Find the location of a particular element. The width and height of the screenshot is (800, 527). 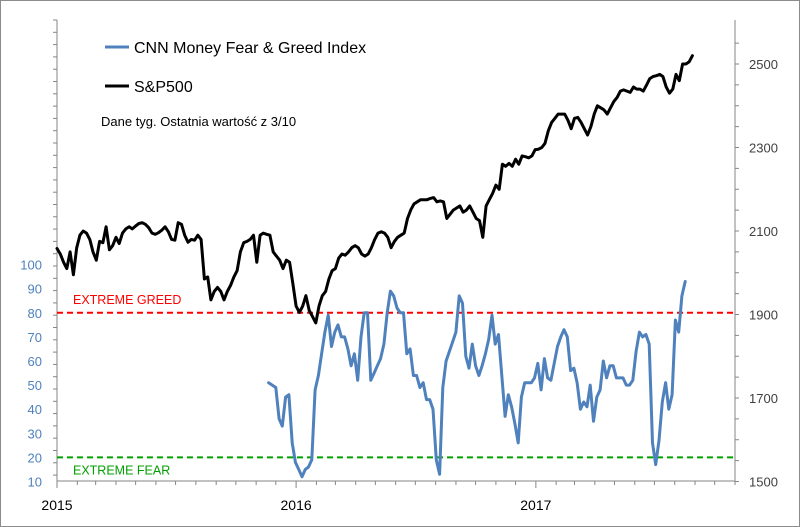

legend-item-fear-greed: CNN Money Fear & Greed Index is located at coordinates (235, 48).